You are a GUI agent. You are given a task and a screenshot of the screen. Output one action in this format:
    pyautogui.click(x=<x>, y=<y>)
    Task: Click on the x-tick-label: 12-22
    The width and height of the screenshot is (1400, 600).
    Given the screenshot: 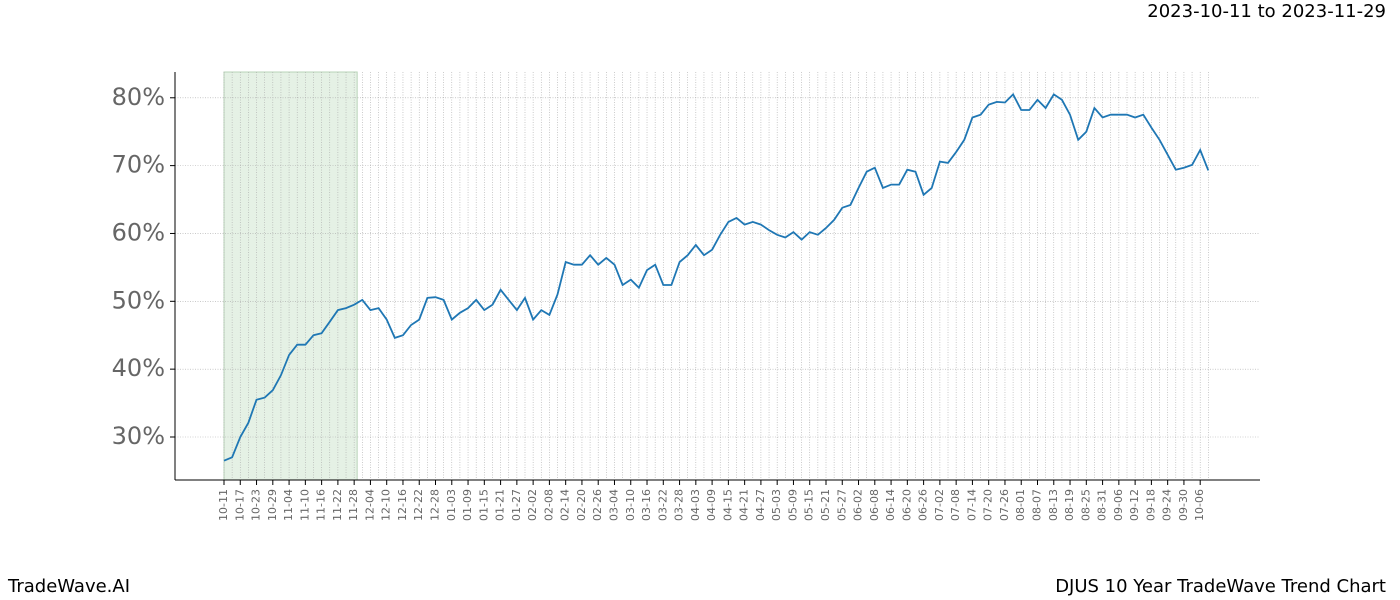 What is the action you would take?
    pyautogui.click(x=418, y=505)
    